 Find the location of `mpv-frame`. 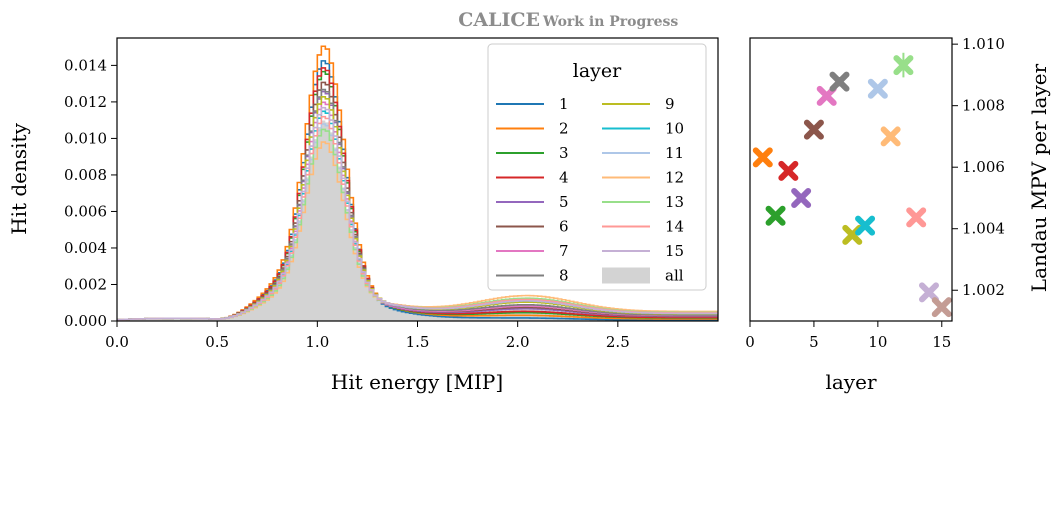

mpv-frame is located at coordinates (851, 179).